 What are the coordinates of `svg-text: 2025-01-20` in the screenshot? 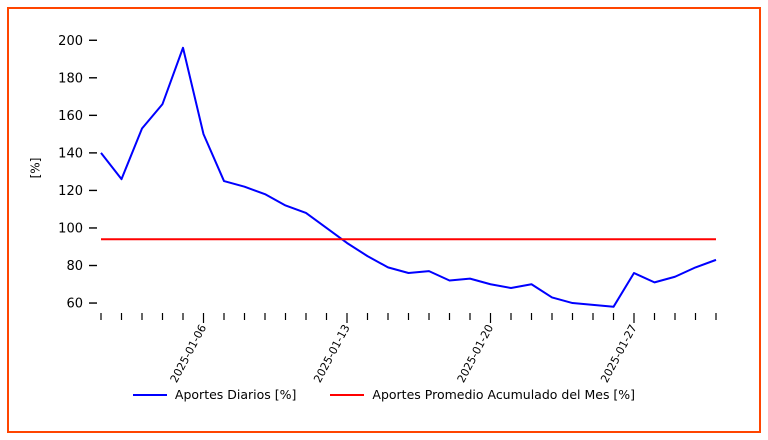 It's located at (475, 353).